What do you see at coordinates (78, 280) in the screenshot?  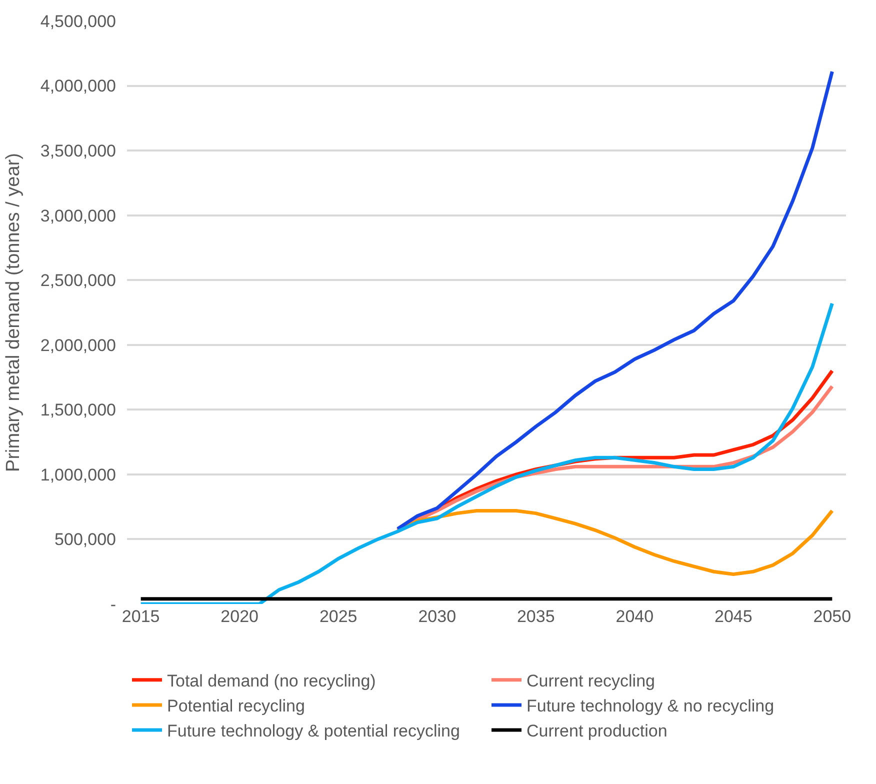 I see `y-tick-label: 2,500,000` at bounding box center [78, 280].